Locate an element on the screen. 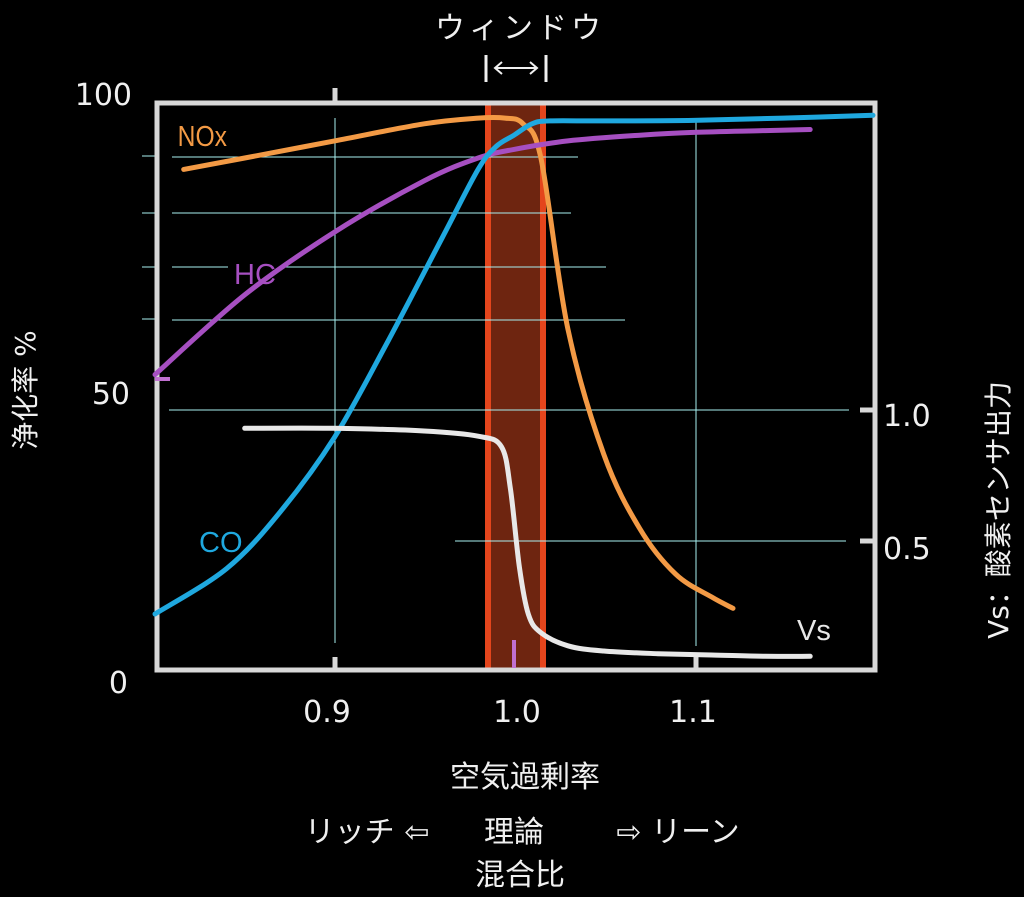 The height and width of the screenshot is (897, 1024). x-tick-0-9: 0.9 is located at coordinates (327, 712).